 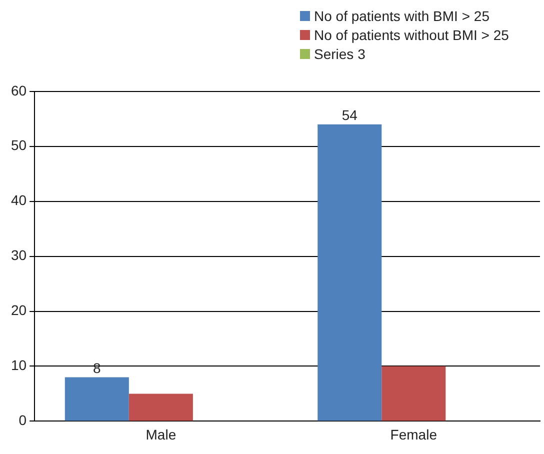 I want to click on data-label: 54, so click(x=350, y=115).